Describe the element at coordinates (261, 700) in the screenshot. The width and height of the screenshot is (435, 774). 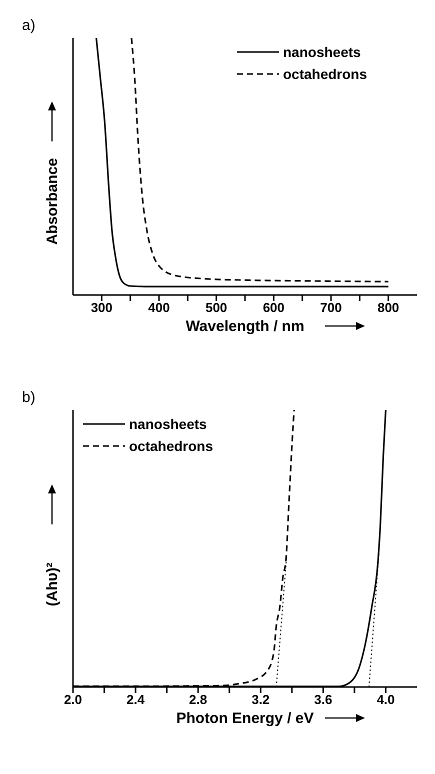
I see `x-tick-label: 3.2` at that location.